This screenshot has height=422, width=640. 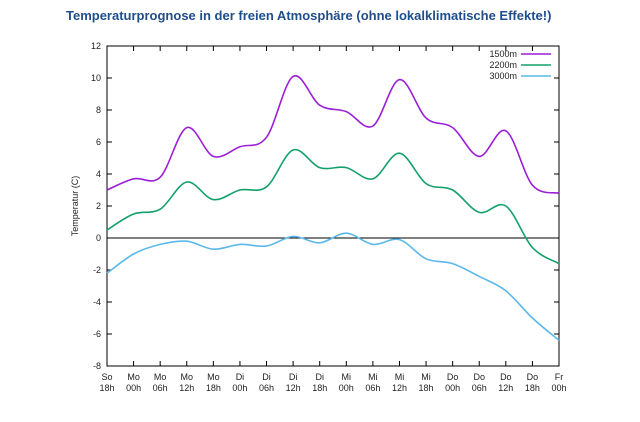 What do you see at coordinates (97, 334) in the screenshot?
I see `y-tick-label: -6` at bounding box center [97, 334].